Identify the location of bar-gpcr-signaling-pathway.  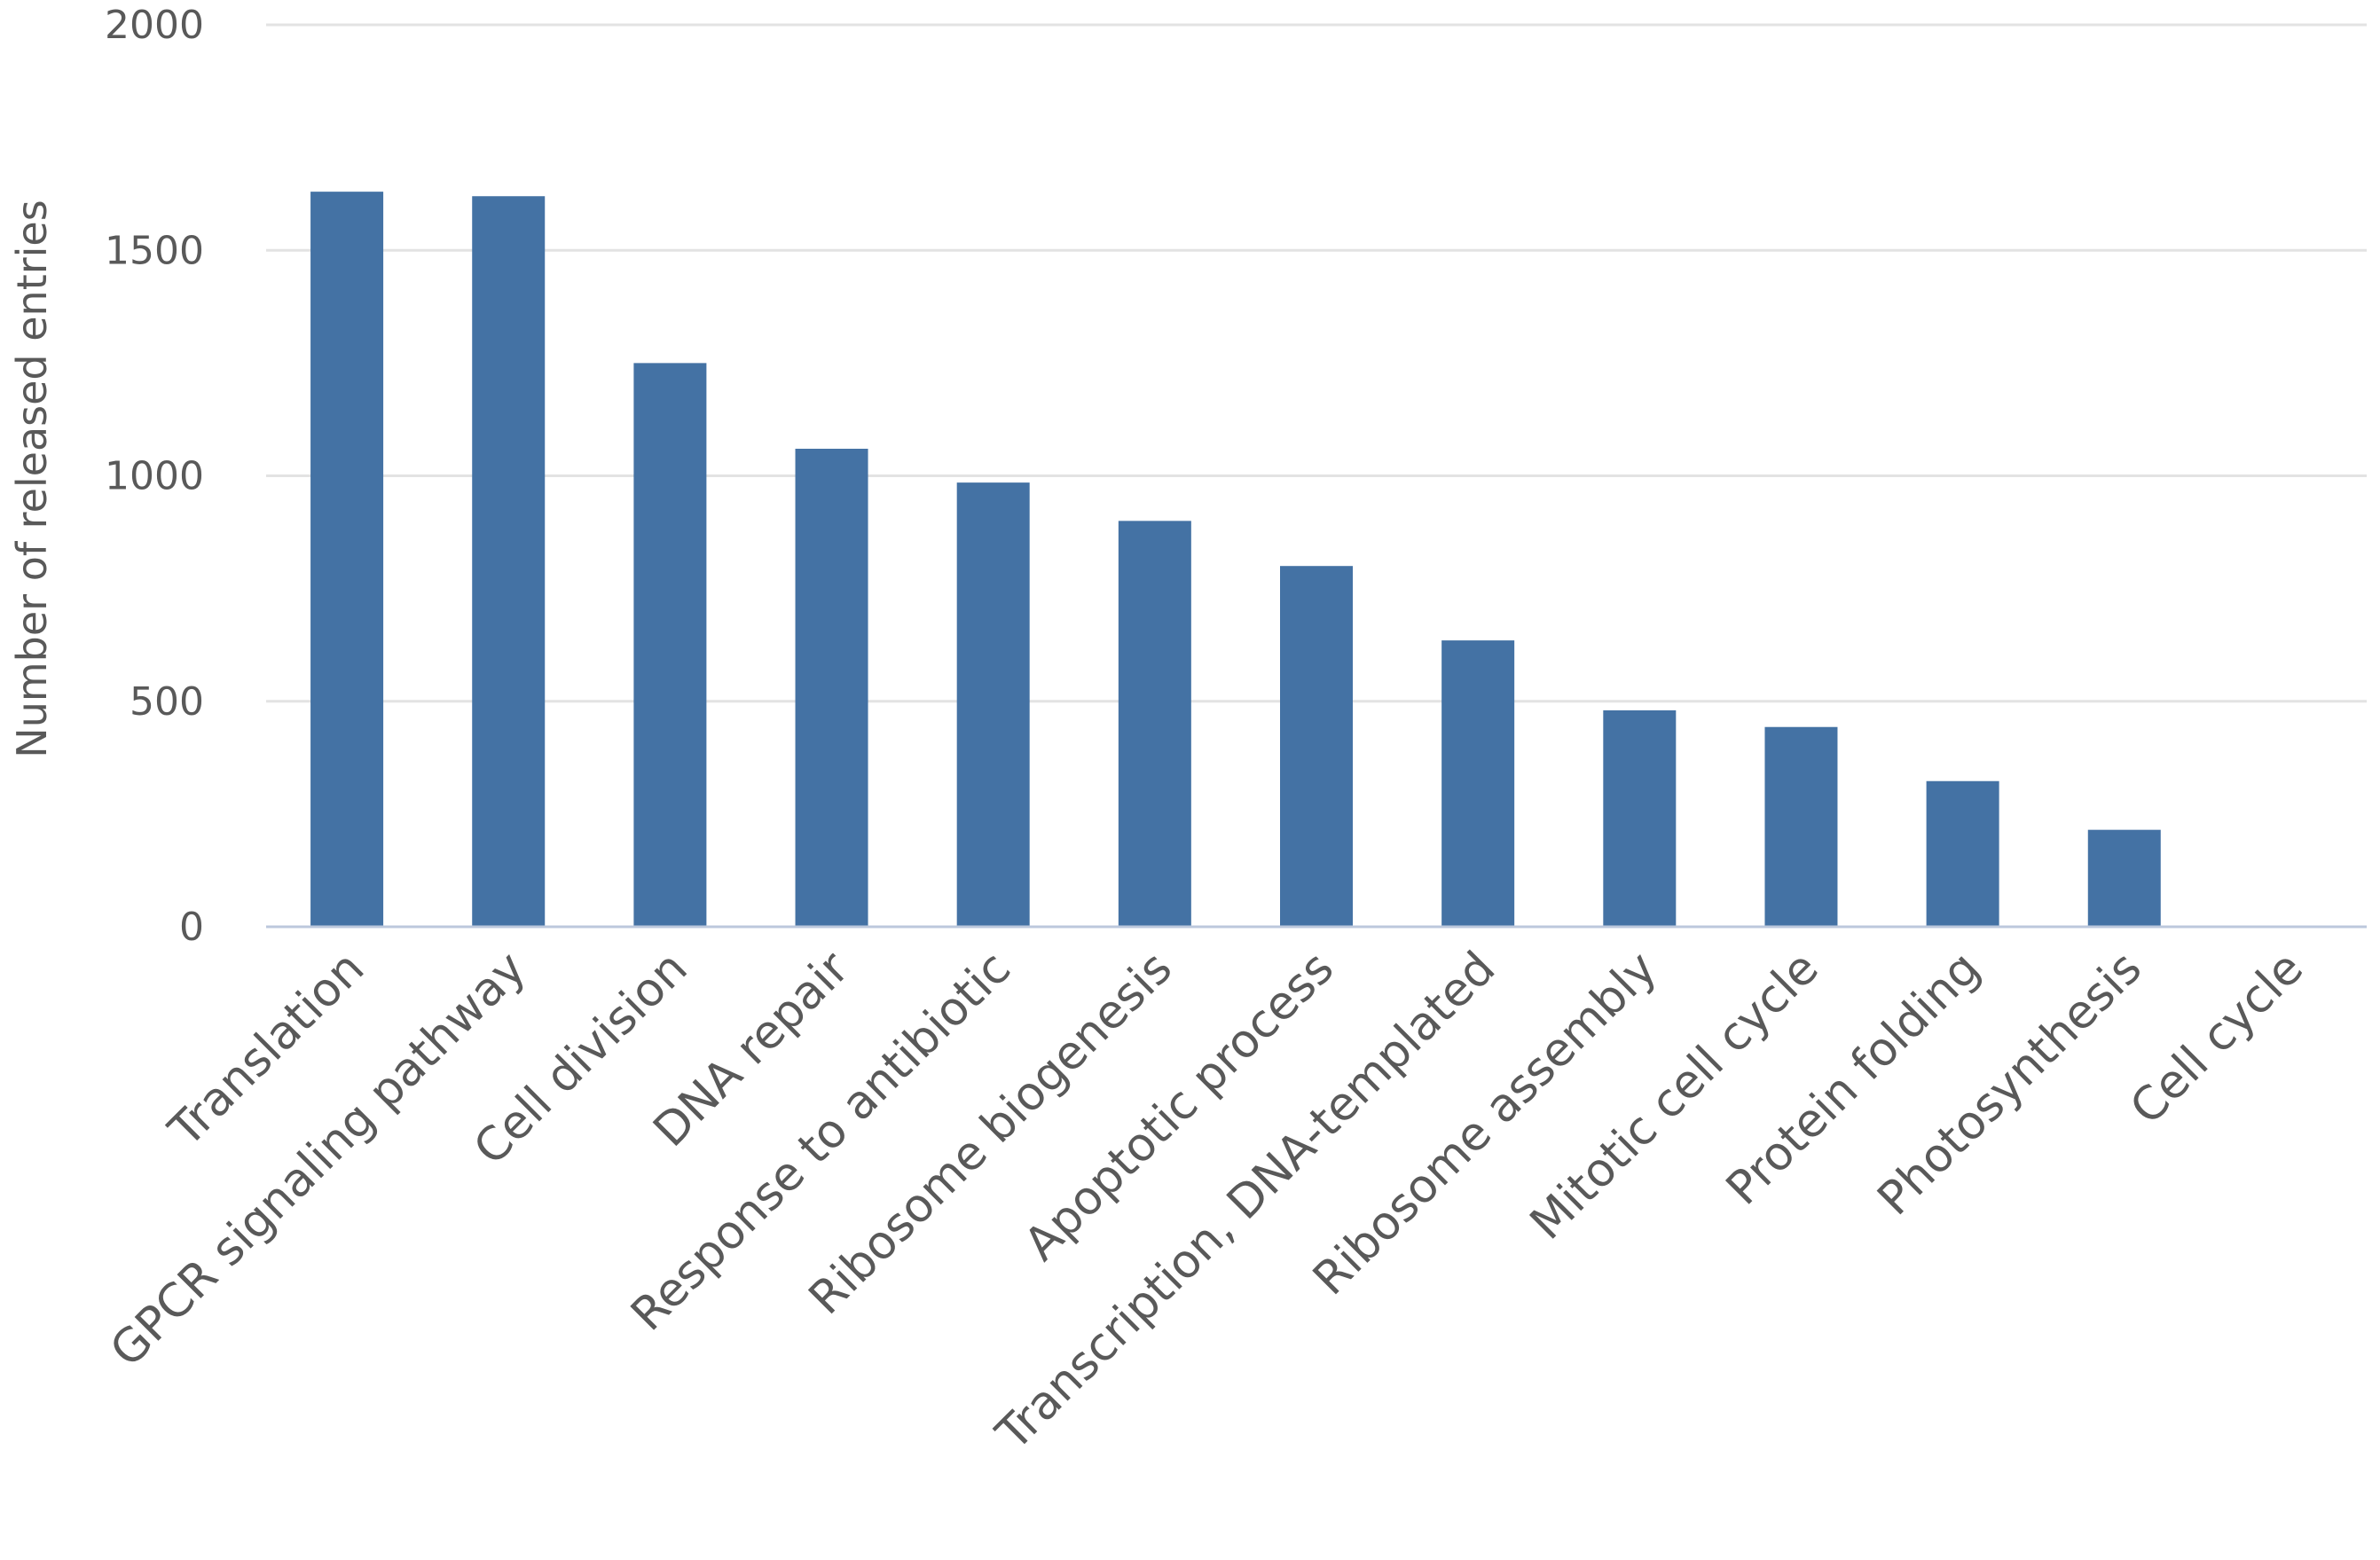
(509, 562).